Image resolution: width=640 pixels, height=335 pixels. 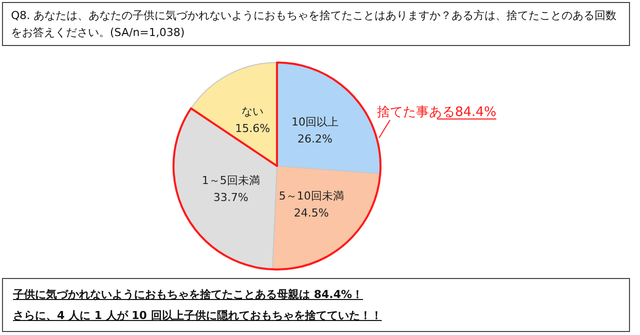 What do you see at coordinates (230, 197) in the screenshot?
I see `data-label: 33.7%` at bounding box center [230, 197].